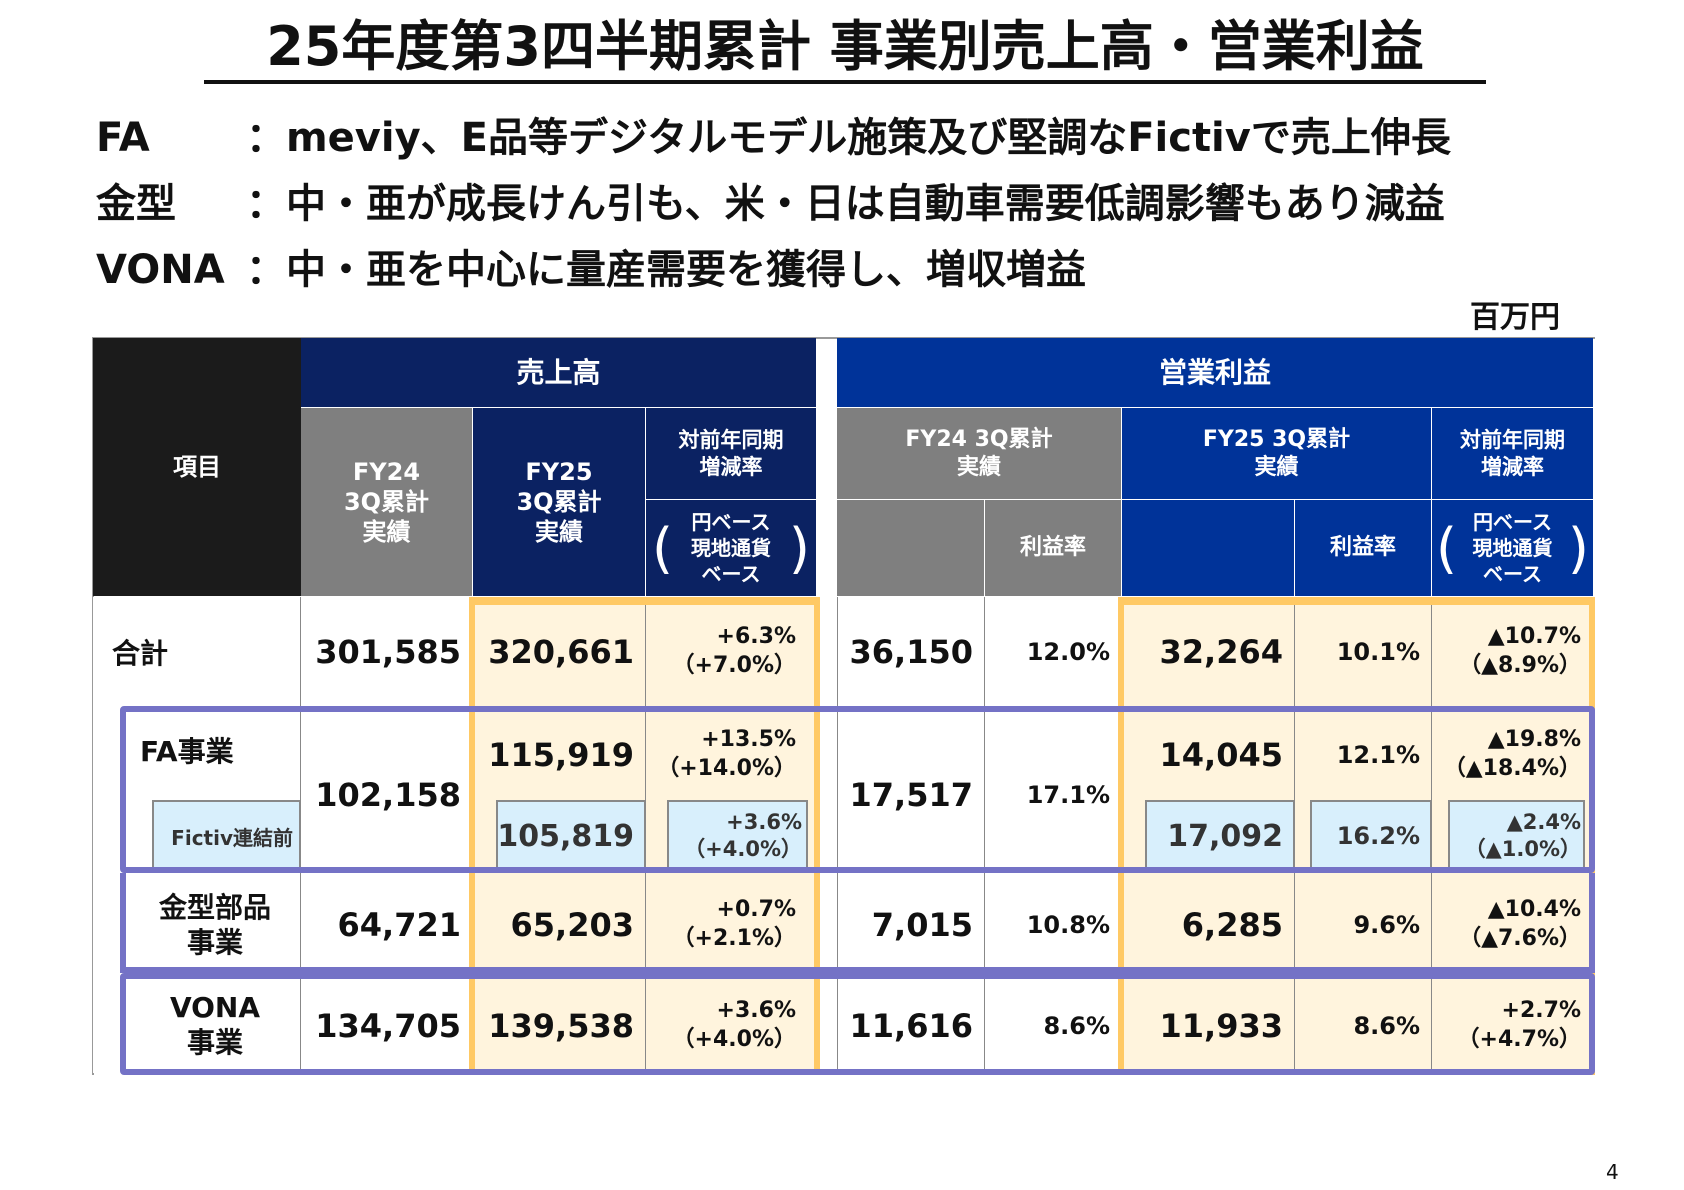 The height and width of the screenshot is (1190, 1684). Describe the element at coordinates (1221, 755) in the screenshot. I see `fa-op-fy25: 14,045` at that location.